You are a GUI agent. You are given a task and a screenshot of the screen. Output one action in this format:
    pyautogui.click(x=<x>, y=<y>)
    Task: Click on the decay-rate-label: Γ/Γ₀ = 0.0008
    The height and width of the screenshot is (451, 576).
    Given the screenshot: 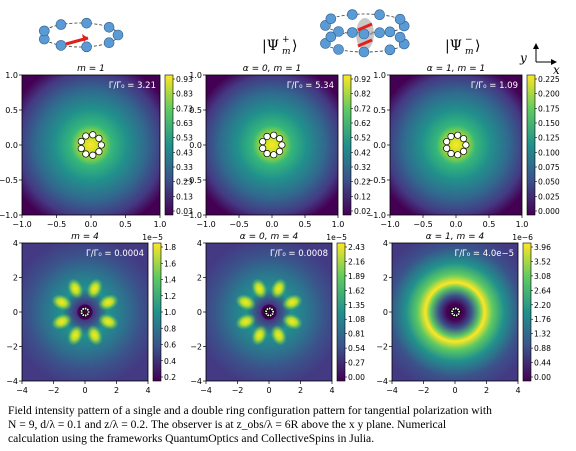 What is the action you would take?
    pyautogui.click(x=299, y=254)
    